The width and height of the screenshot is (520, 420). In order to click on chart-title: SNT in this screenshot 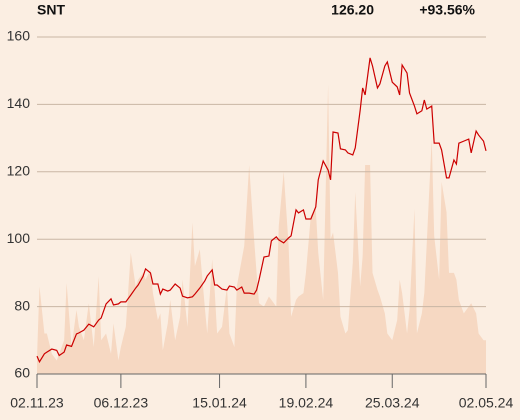, I will do `click(51, 10)`.